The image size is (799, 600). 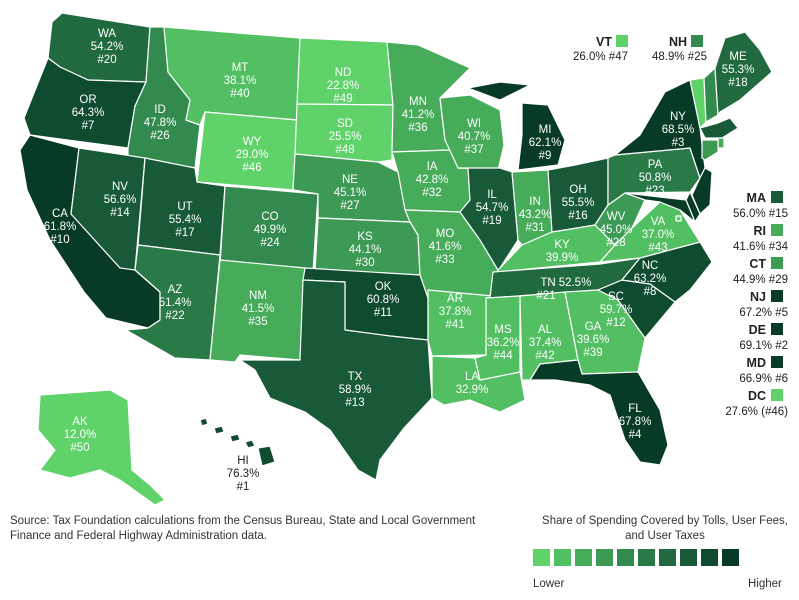 I want to click on label-ID-rank: #26, so click(x=159, y=136).